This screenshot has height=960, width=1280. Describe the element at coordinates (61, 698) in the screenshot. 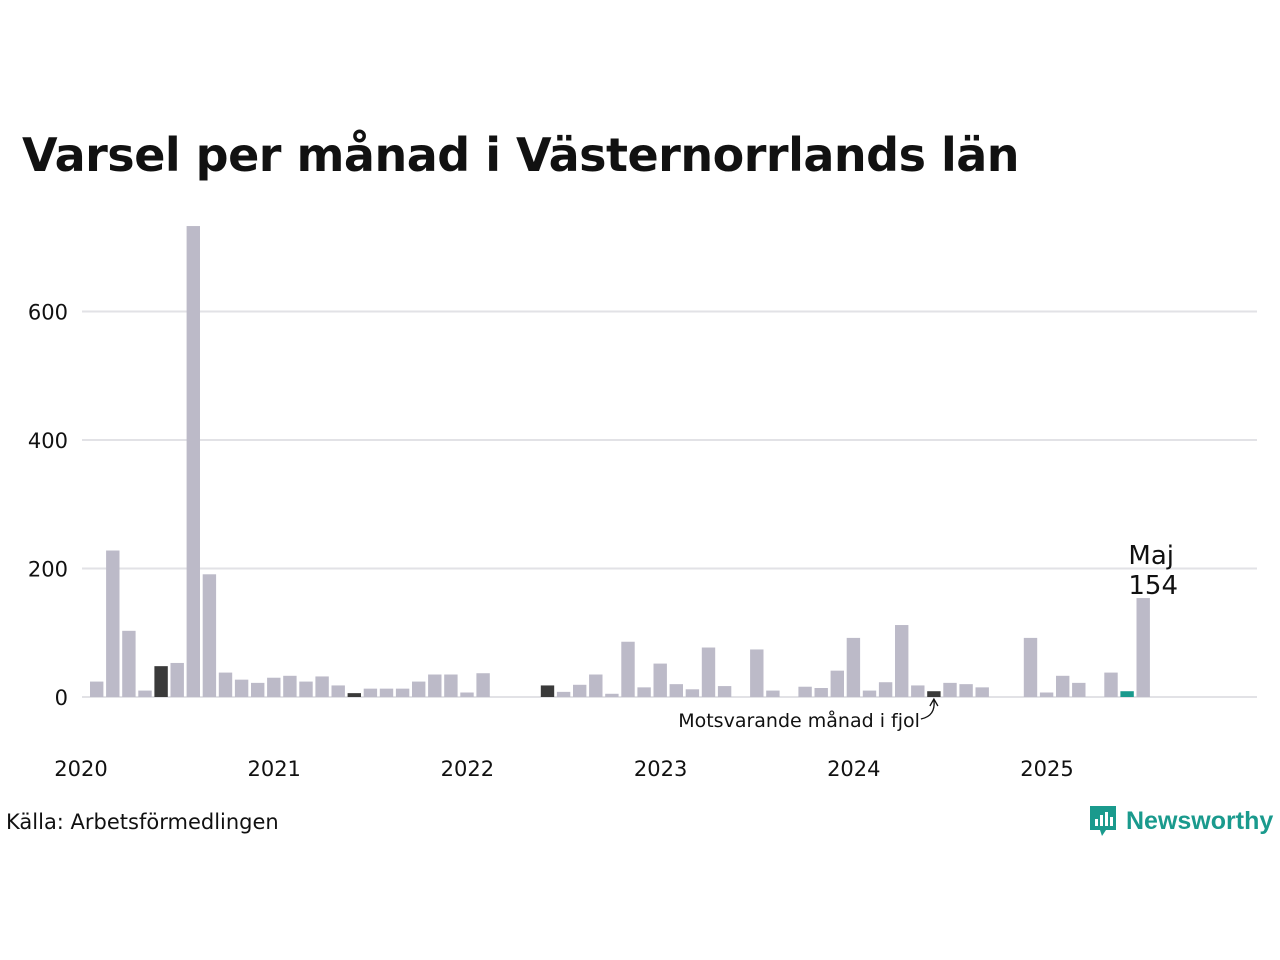

I see `y-tick-label: 0` at that location.